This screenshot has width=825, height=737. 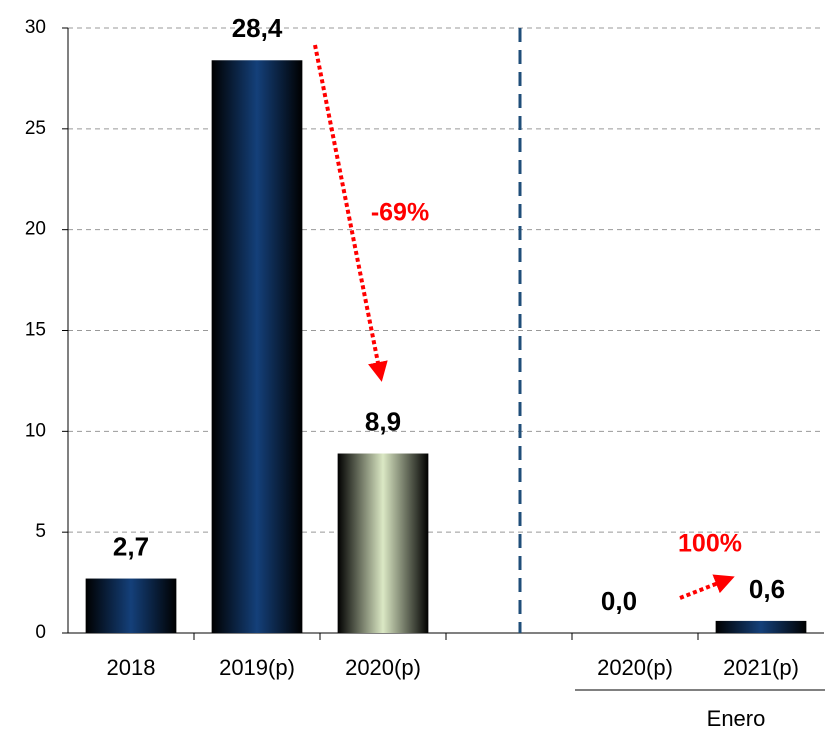 I want to click on value-label: 2,7, so click(x=131, y=546).